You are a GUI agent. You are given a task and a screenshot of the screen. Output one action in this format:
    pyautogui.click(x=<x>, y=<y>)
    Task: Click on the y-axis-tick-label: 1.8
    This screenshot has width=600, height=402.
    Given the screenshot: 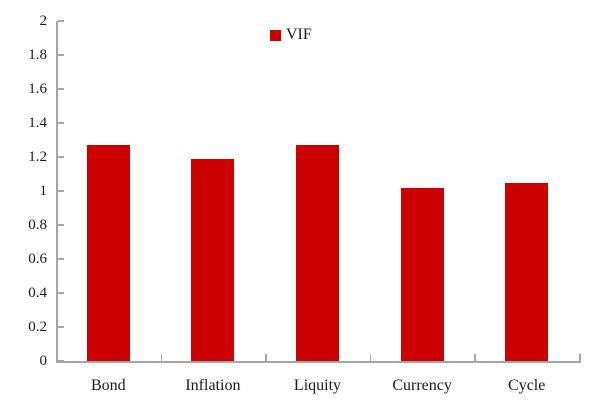 What is the action you would take?
    pyautogui.click(x=37, y=54)
    